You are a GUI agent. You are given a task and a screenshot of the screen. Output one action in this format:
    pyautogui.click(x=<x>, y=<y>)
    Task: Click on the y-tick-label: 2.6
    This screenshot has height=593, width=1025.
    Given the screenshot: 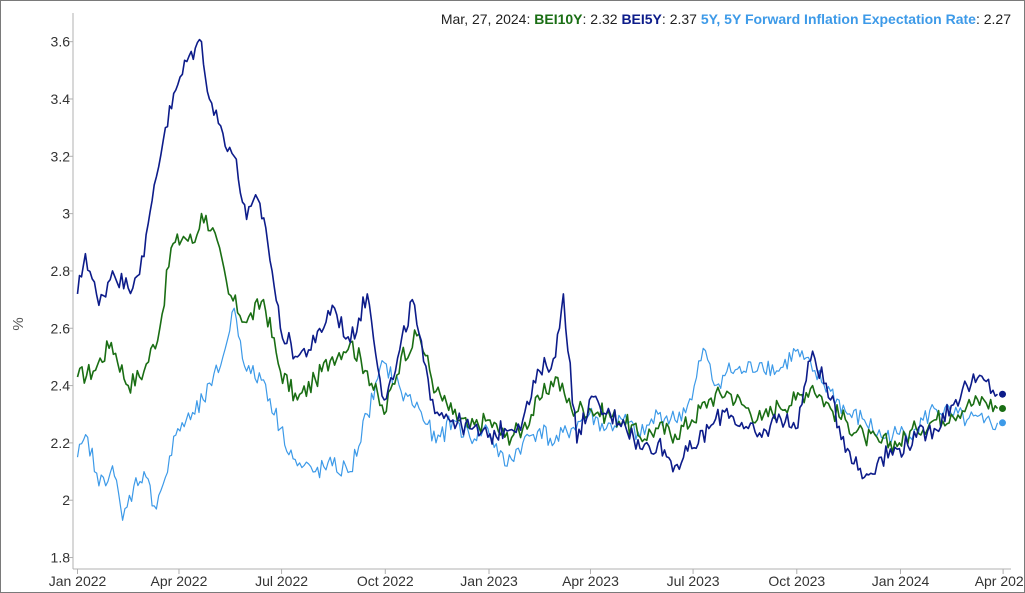 What is the action you would take?
    pyautogui.click(x=61, y=328)
    